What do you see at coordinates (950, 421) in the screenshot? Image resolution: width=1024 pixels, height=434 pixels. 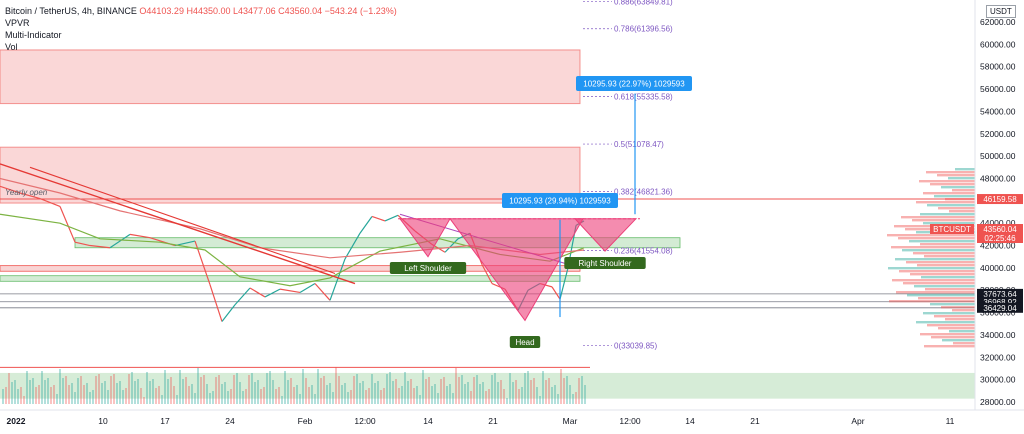 I see `time-tick-label: 11` at bounding box center [950, 421].